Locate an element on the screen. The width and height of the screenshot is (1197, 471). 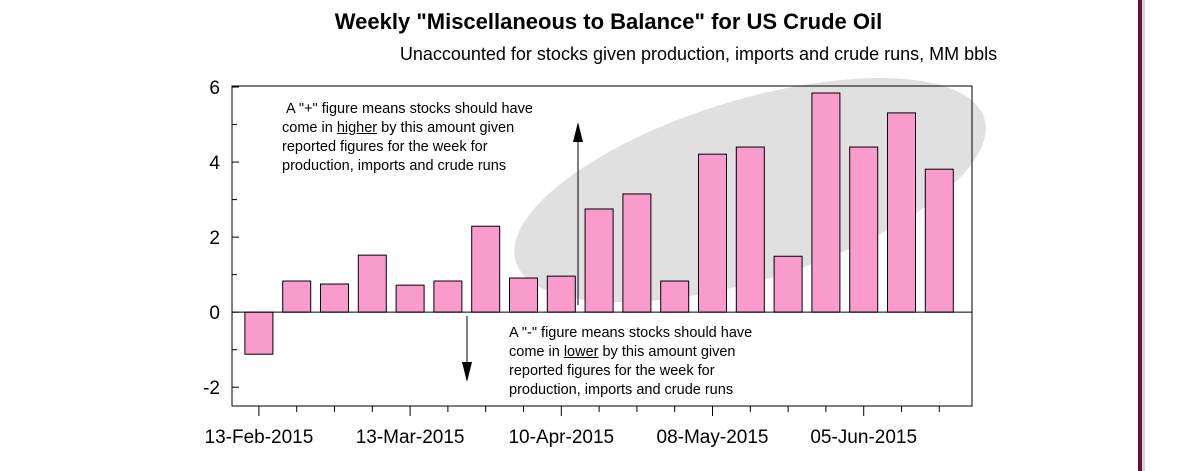
x-tick-label: 13-Feb-2015 is located at coordinates (259, 437).